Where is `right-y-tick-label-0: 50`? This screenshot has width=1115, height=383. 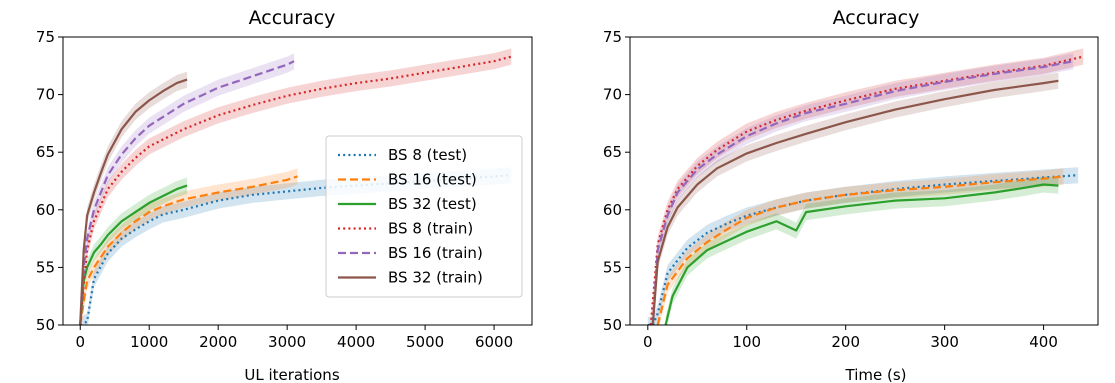
right-y-tick-label-0: 50 is located at coordinates (612, 325).